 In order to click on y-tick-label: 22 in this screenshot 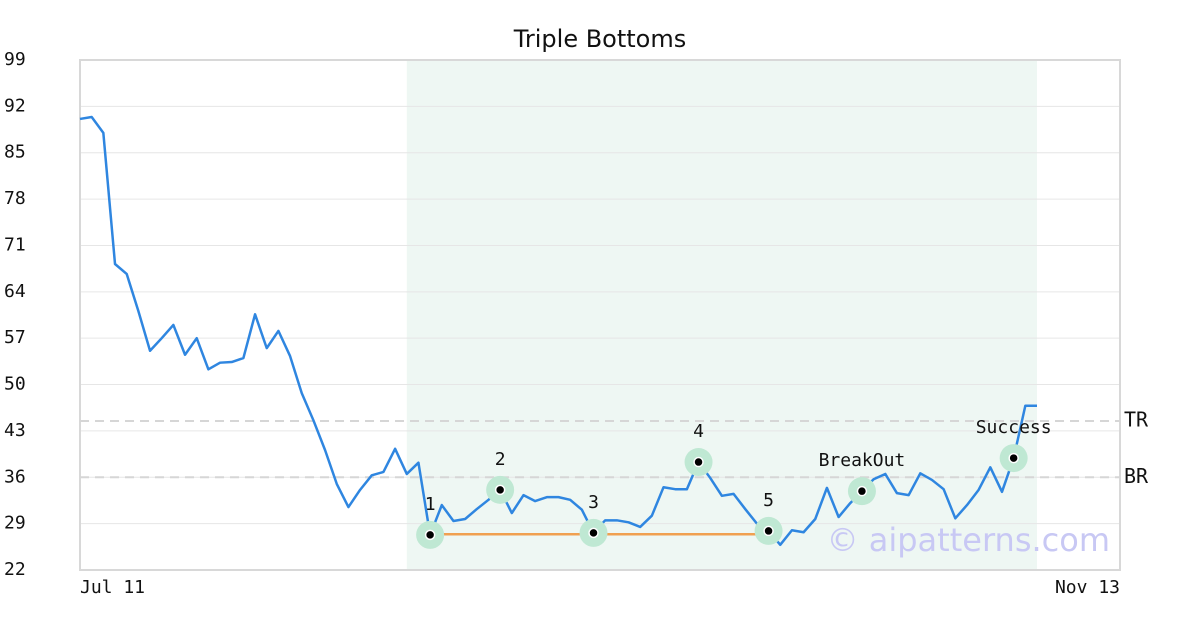, I will do `click(15, 569)`.